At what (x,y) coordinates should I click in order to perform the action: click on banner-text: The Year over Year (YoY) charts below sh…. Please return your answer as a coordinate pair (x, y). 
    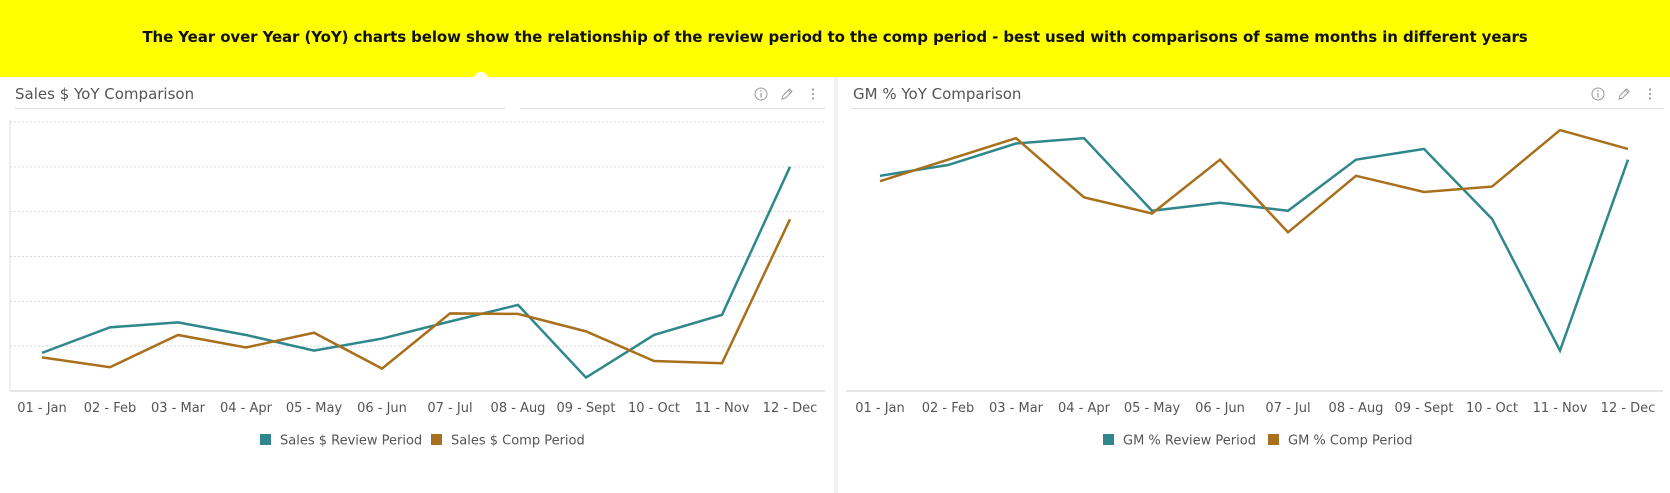
    Looking at the image, I should click on (835, 37).